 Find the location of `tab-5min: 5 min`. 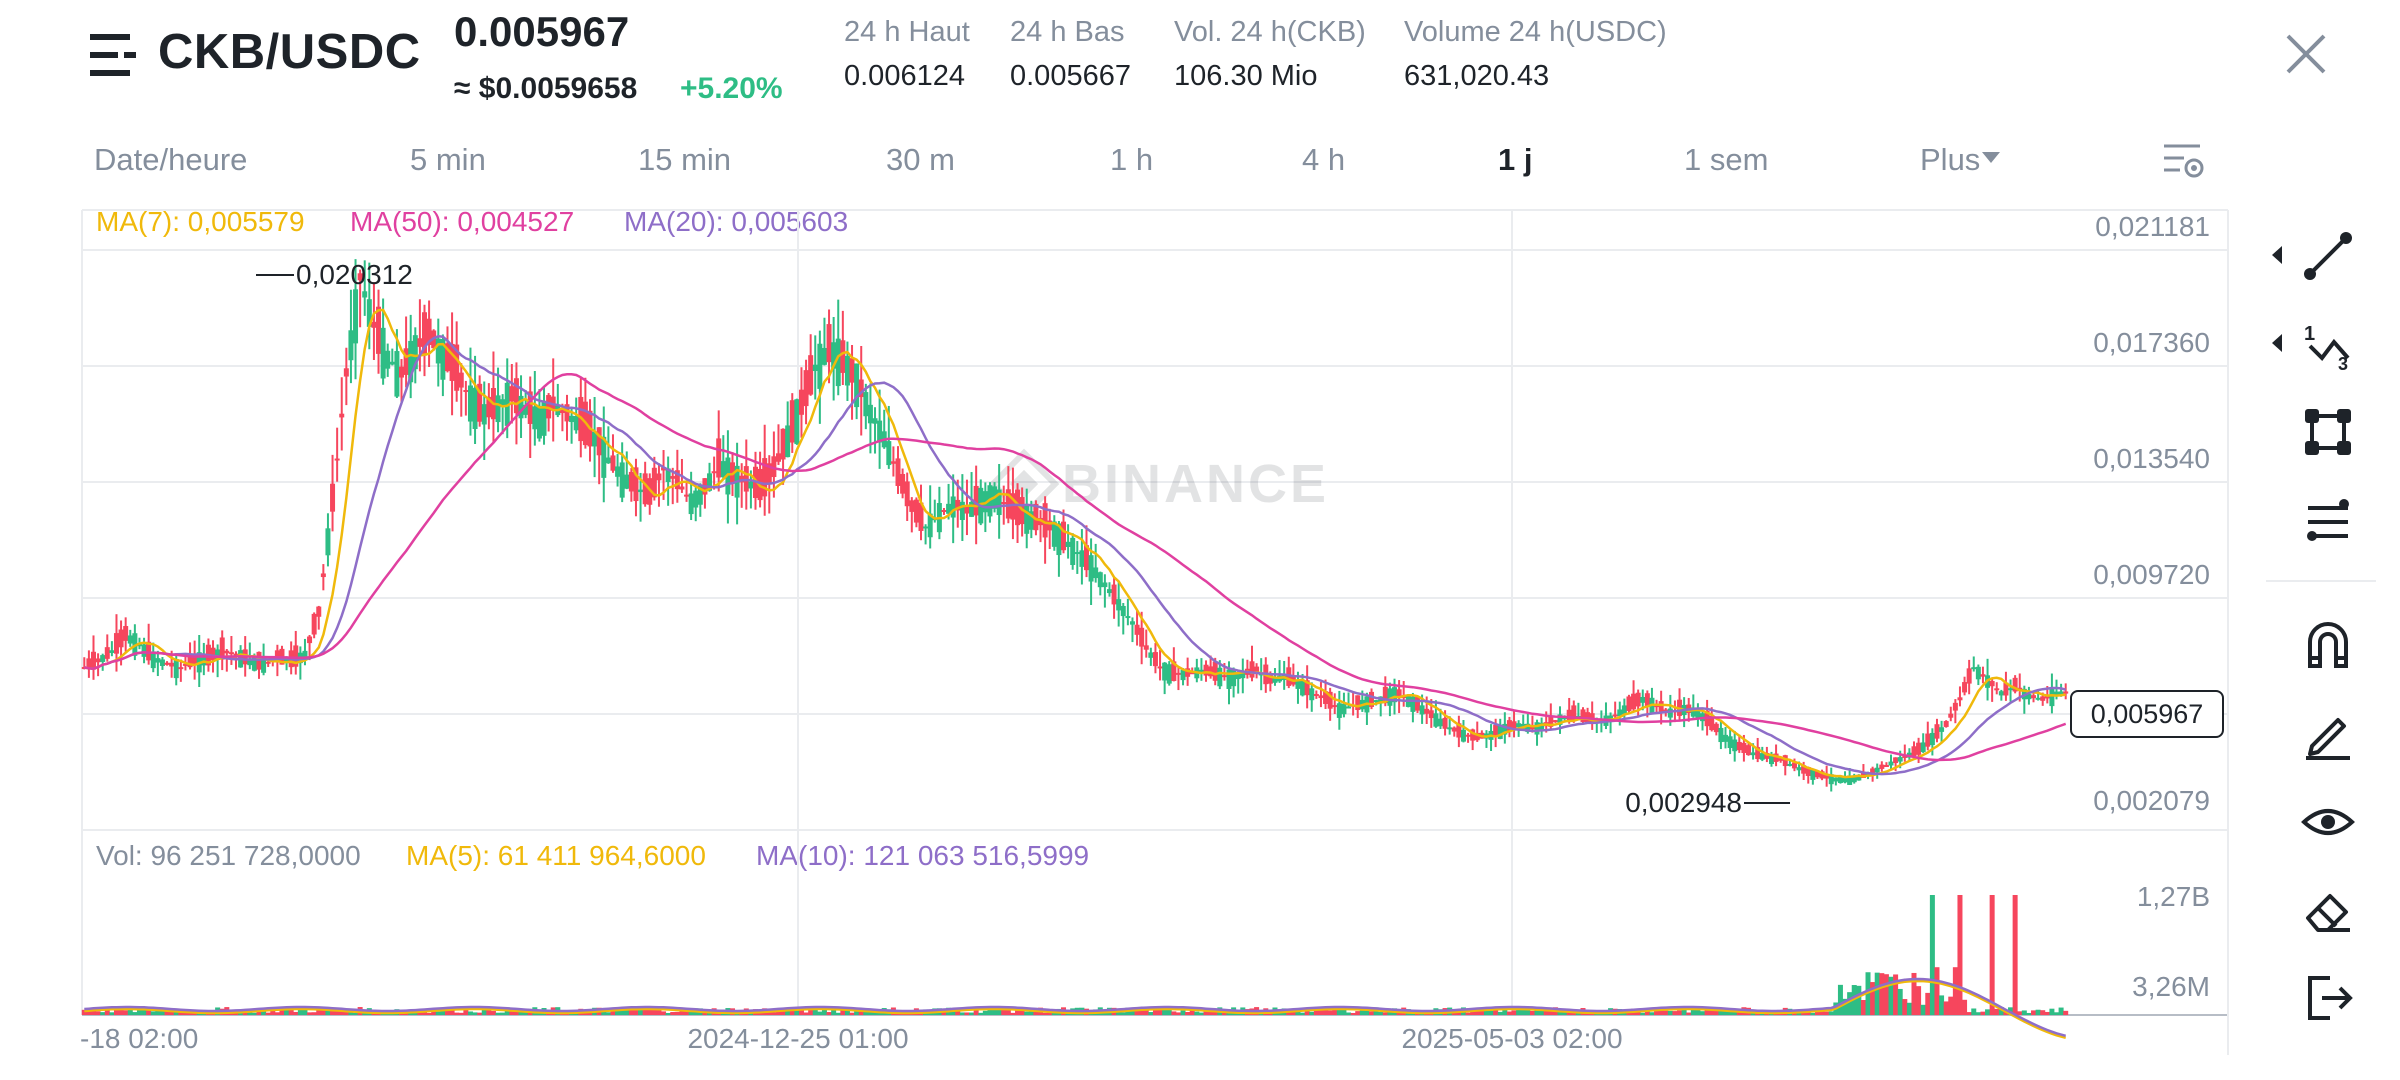

tab-5min: 5 min is located at coordinates (448, 159).